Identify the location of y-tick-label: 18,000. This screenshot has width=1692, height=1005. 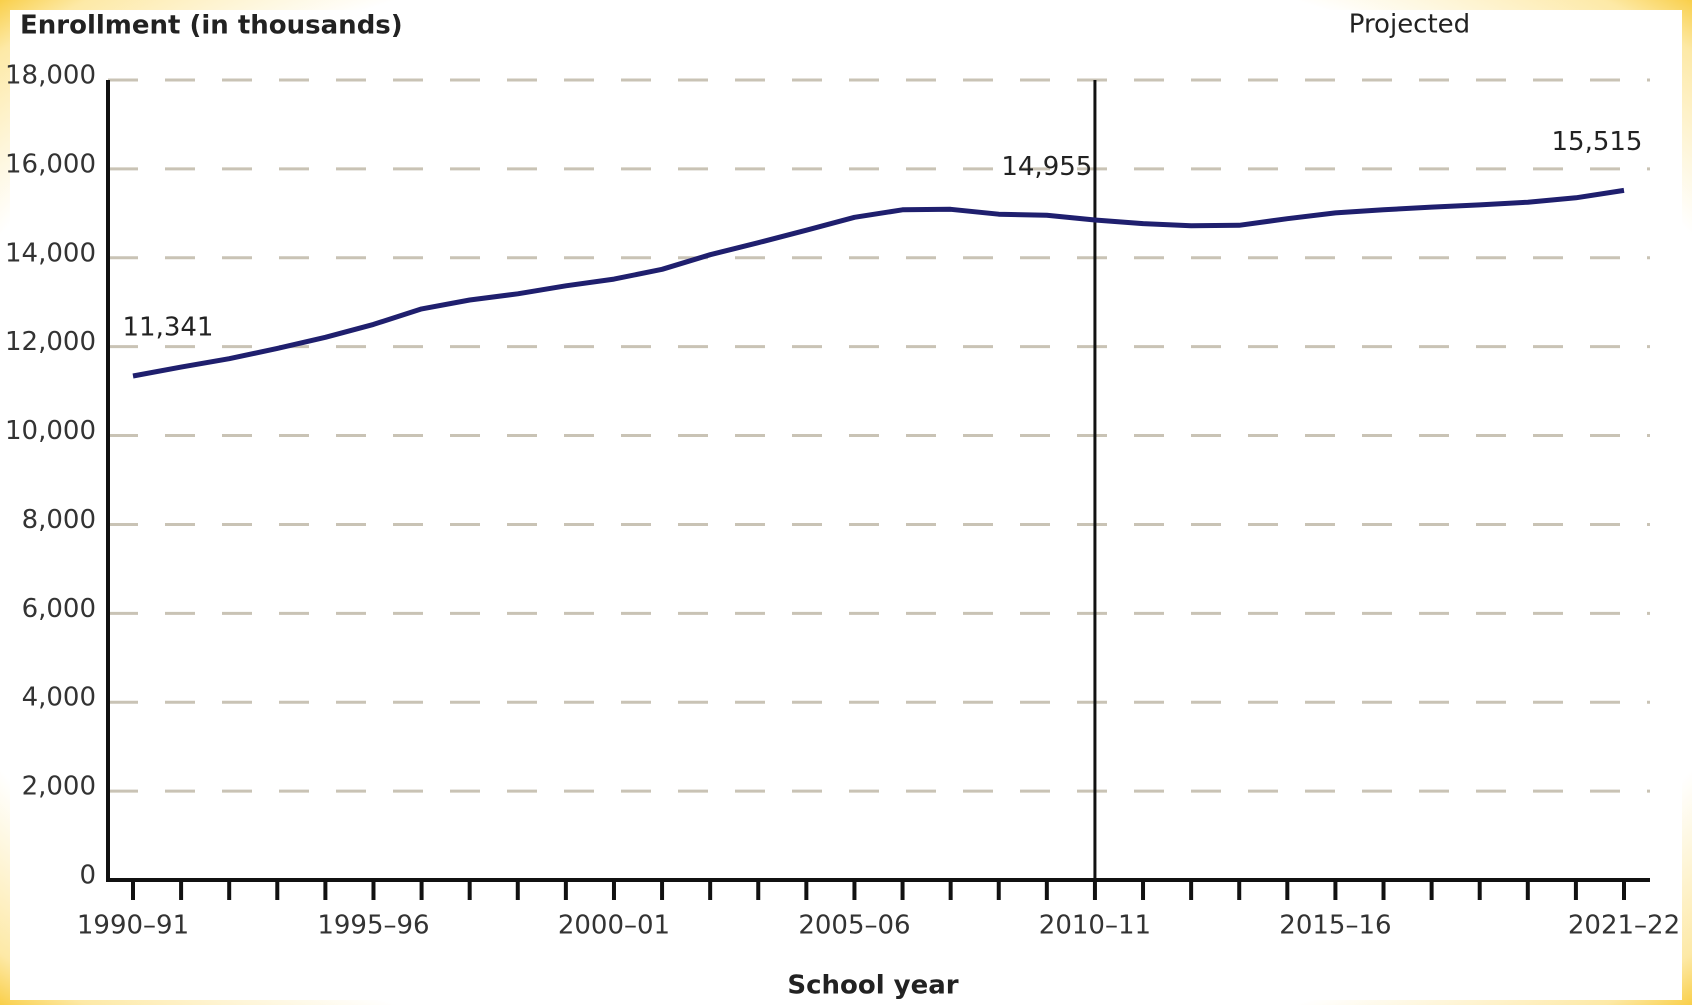
(50, 76).